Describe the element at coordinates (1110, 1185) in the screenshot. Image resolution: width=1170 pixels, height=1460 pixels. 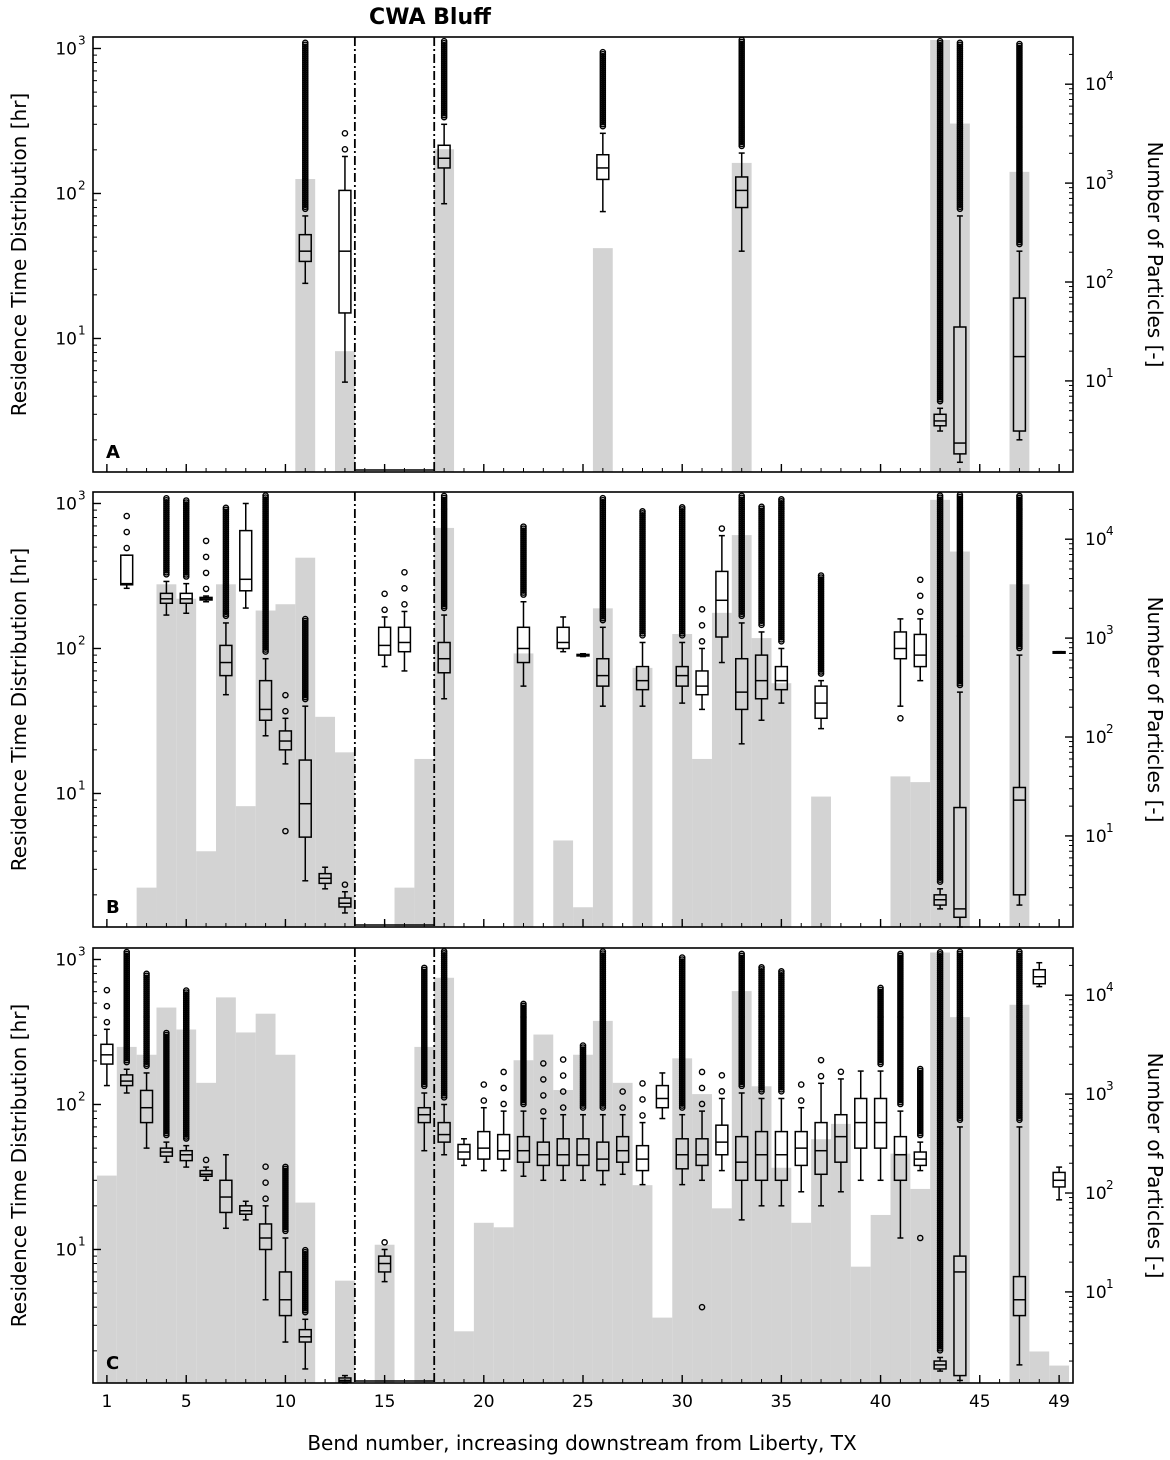
I see `y-tick-exponent-right: 2` at that location.